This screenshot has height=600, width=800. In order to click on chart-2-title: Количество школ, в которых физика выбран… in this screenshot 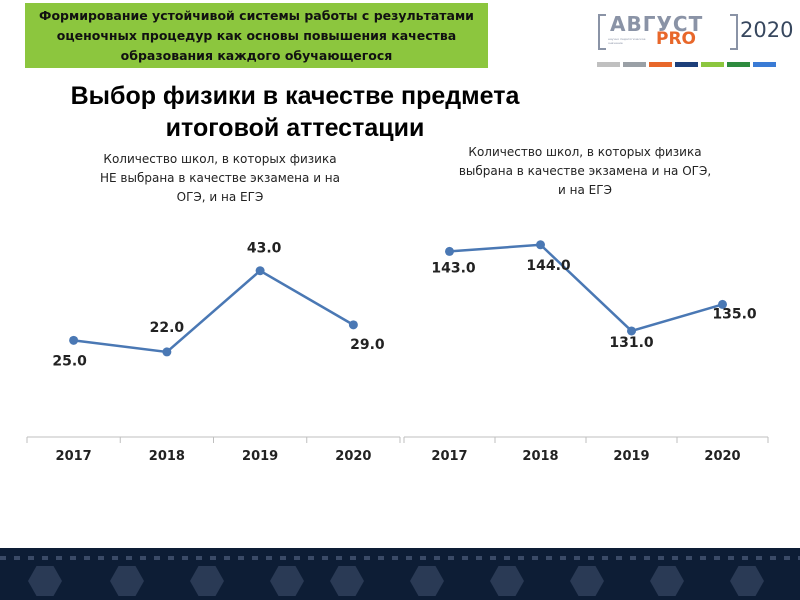, I will do `click(585, 171)`.